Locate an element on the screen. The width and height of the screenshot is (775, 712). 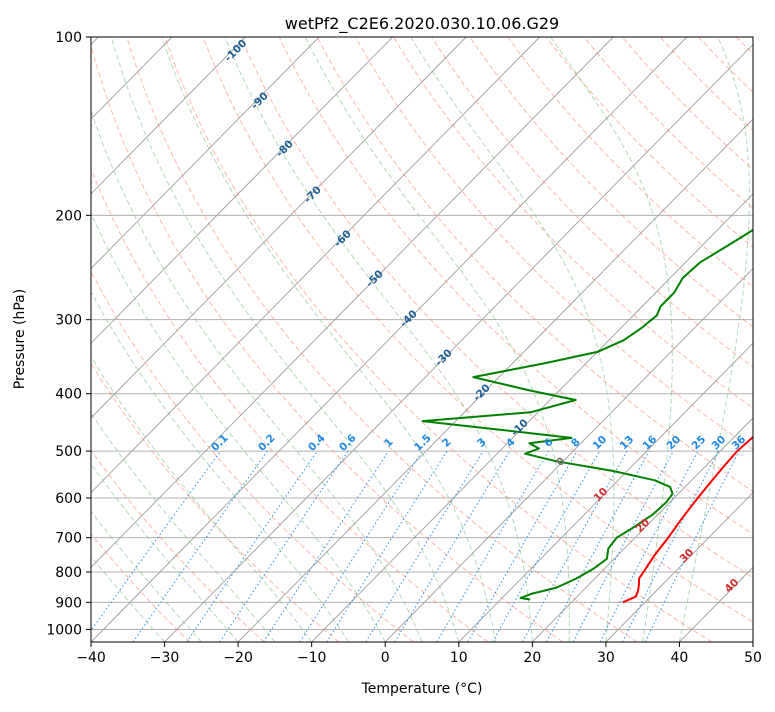
y-tick-label: 900 is located at coordinates (68, 603).